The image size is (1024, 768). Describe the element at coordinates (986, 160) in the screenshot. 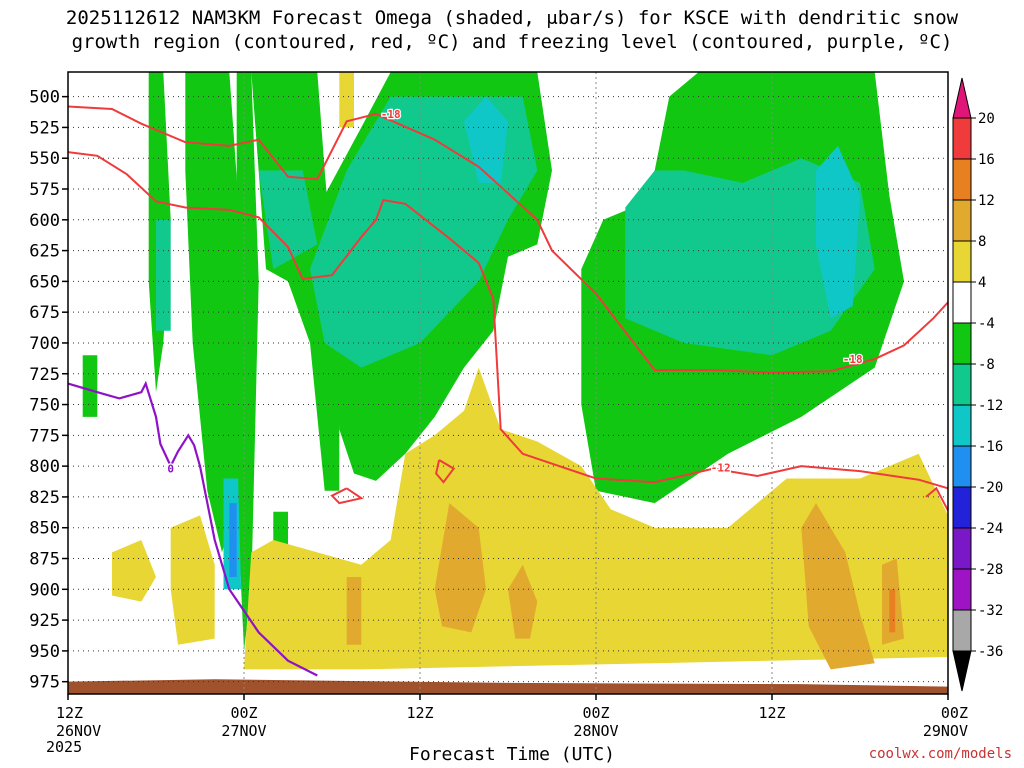

I see `colorbar-label-1: 16` at that location.